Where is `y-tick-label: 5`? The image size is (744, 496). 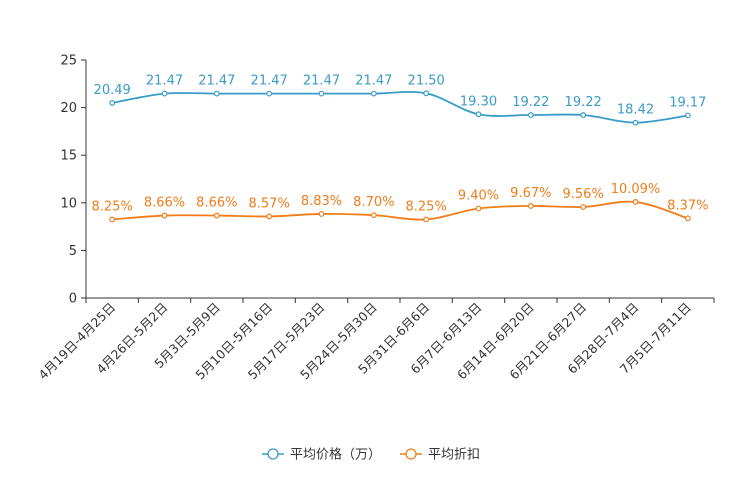
y-tick-label: 5 is located at coordinates (73, 251).